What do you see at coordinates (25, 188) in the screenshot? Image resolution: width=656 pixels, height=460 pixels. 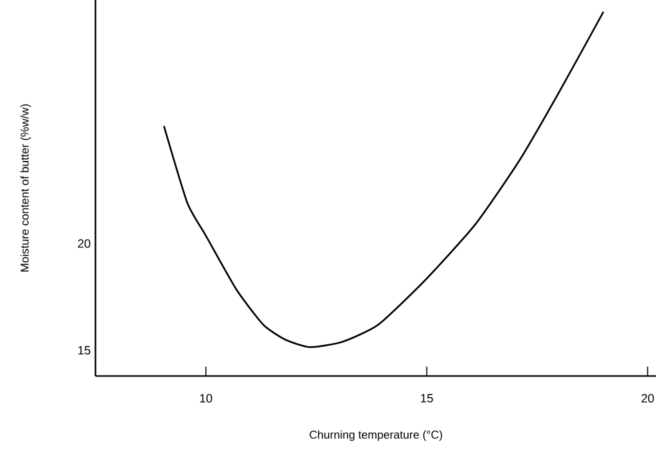 I see `y-axis-title: Moisture content of butter (%w/w)` at bounding box center [25, 188].